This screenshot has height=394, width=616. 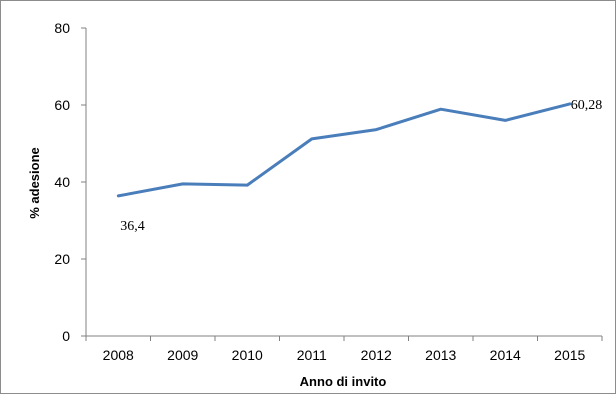 I want to click on x-tick-label: 2009, so click(x=182, y=355).